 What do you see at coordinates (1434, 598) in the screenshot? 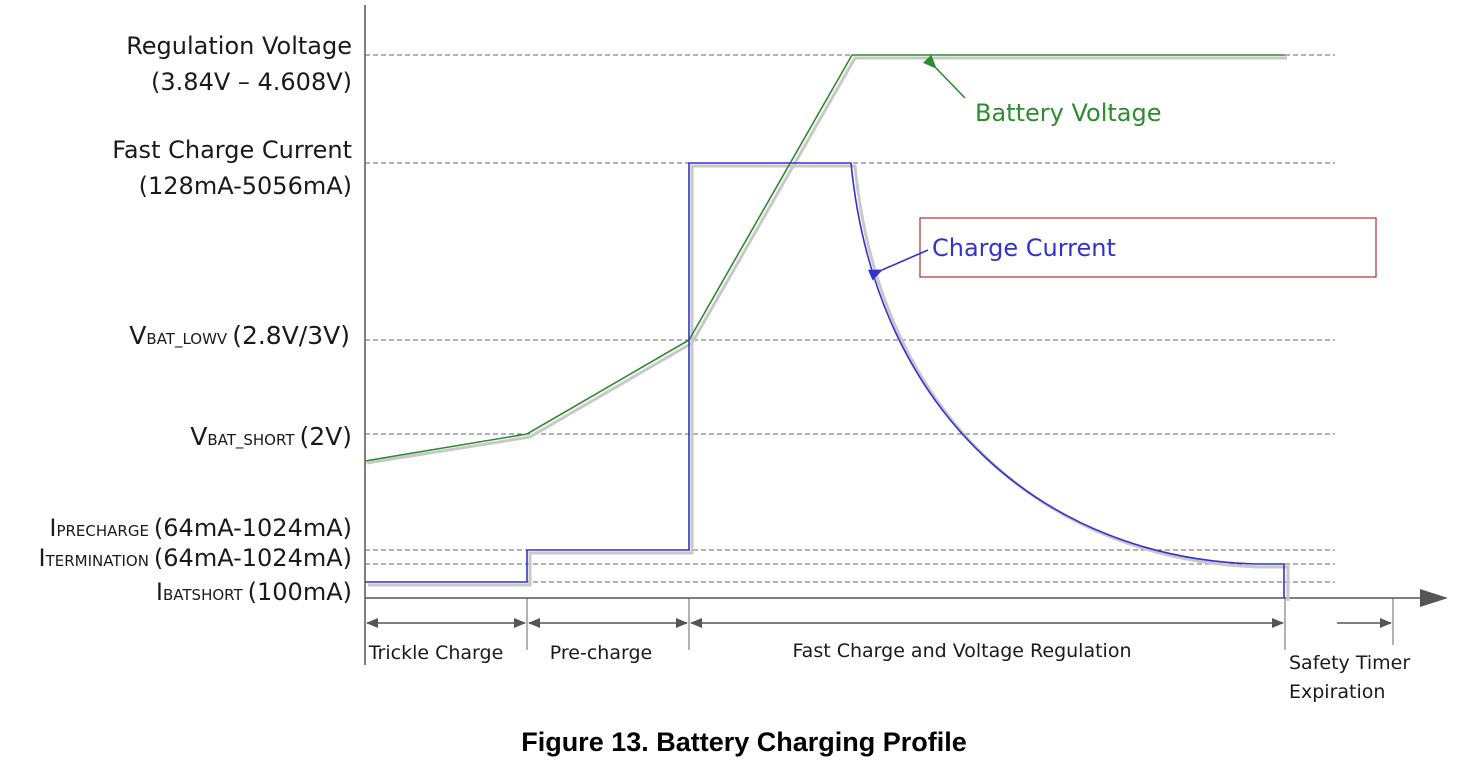
I see `x-axis-arrowhead` at bounding box center [1434, 598].